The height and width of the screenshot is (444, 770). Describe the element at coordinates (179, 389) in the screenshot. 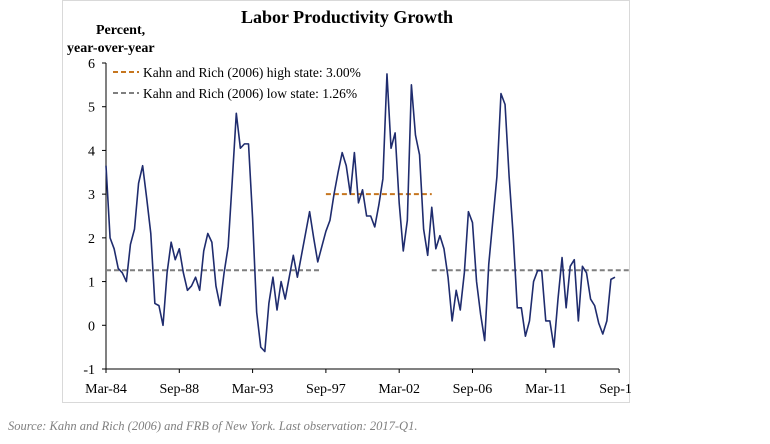

I see `x-tick-label: Sep-88` at that location.